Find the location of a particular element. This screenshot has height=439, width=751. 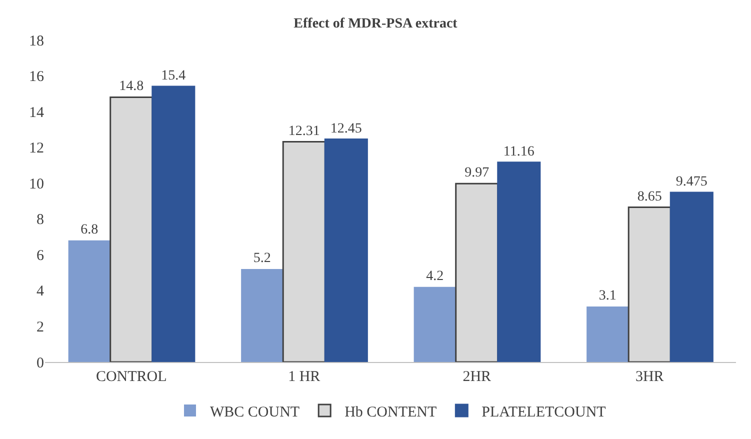

x-tick-label: 1 HR is located at coordinates (304, 377).